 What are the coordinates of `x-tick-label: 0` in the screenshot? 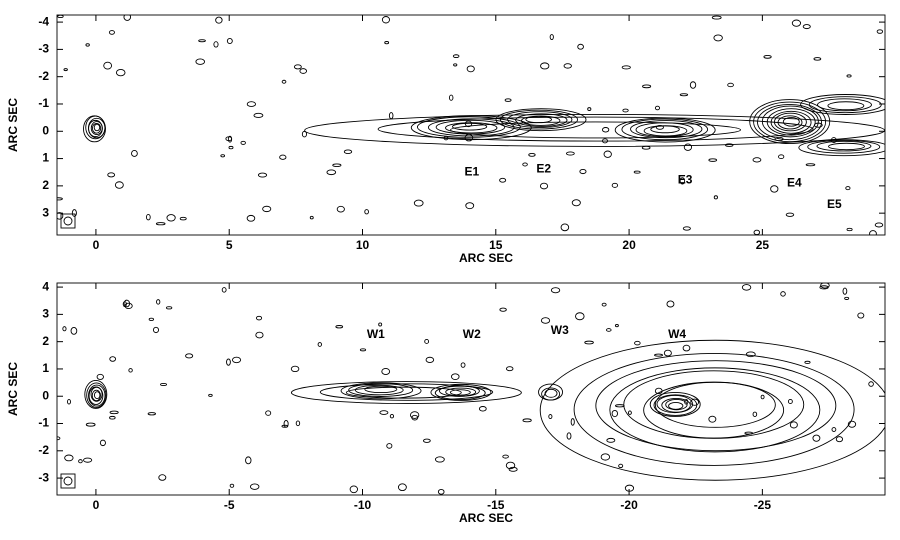 It's located at (96, 505).